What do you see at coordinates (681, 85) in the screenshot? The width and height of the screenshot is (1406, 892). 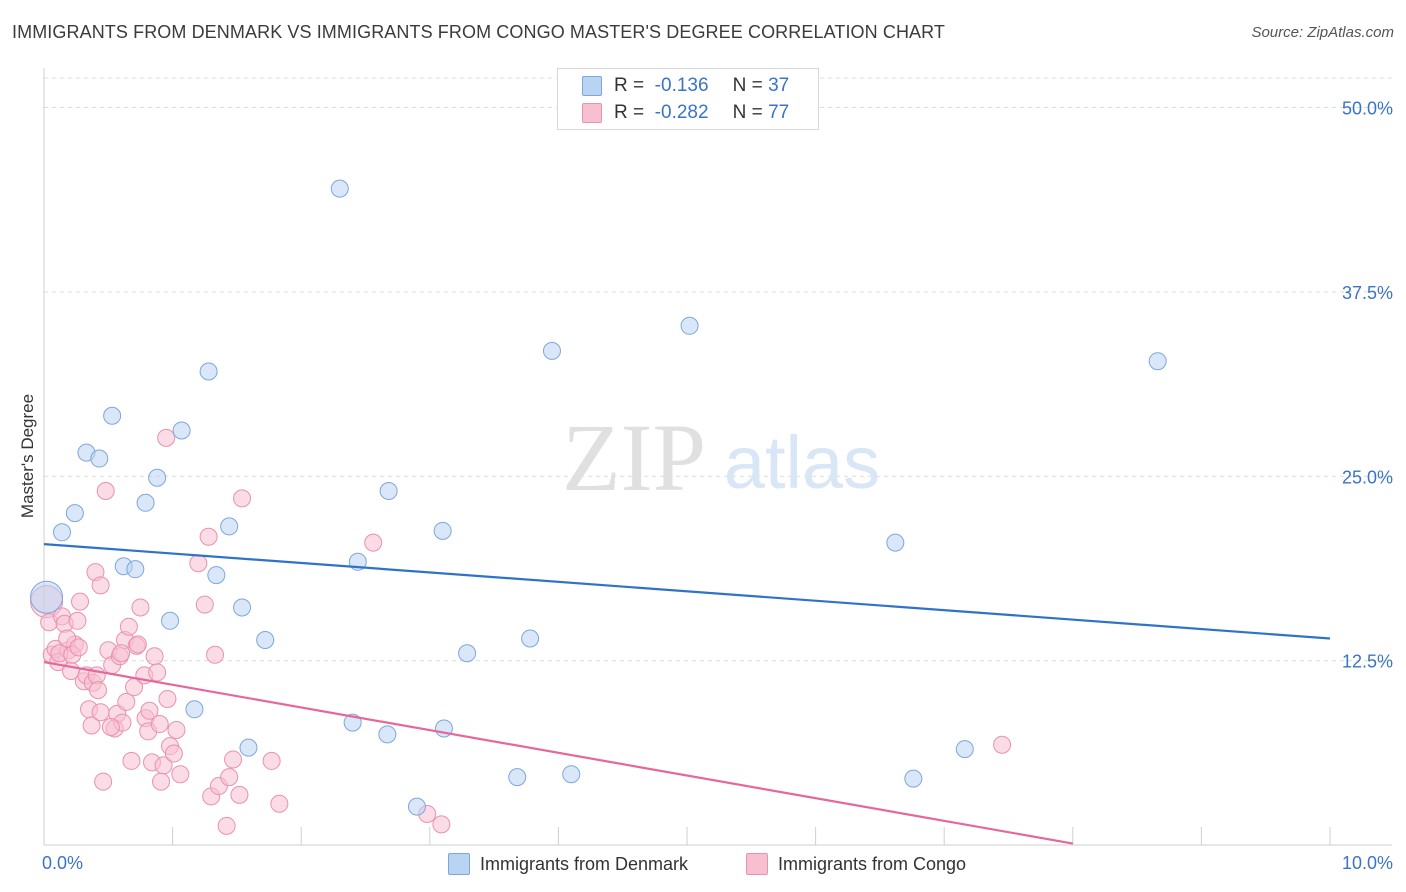 I see `denmark-r-value: -0.136` at bounding box center [681, 85].